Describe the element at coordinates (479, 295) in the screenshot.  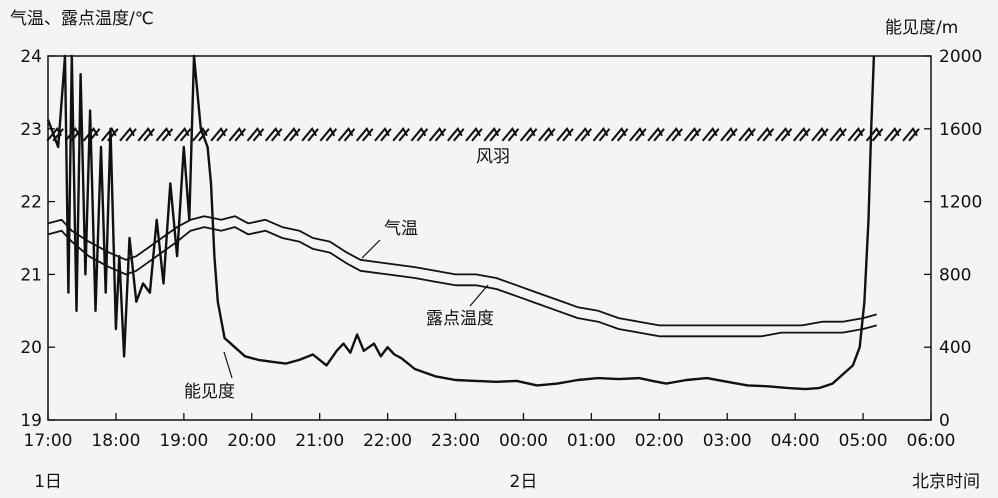
I see `dewpoint-leader` at that location.